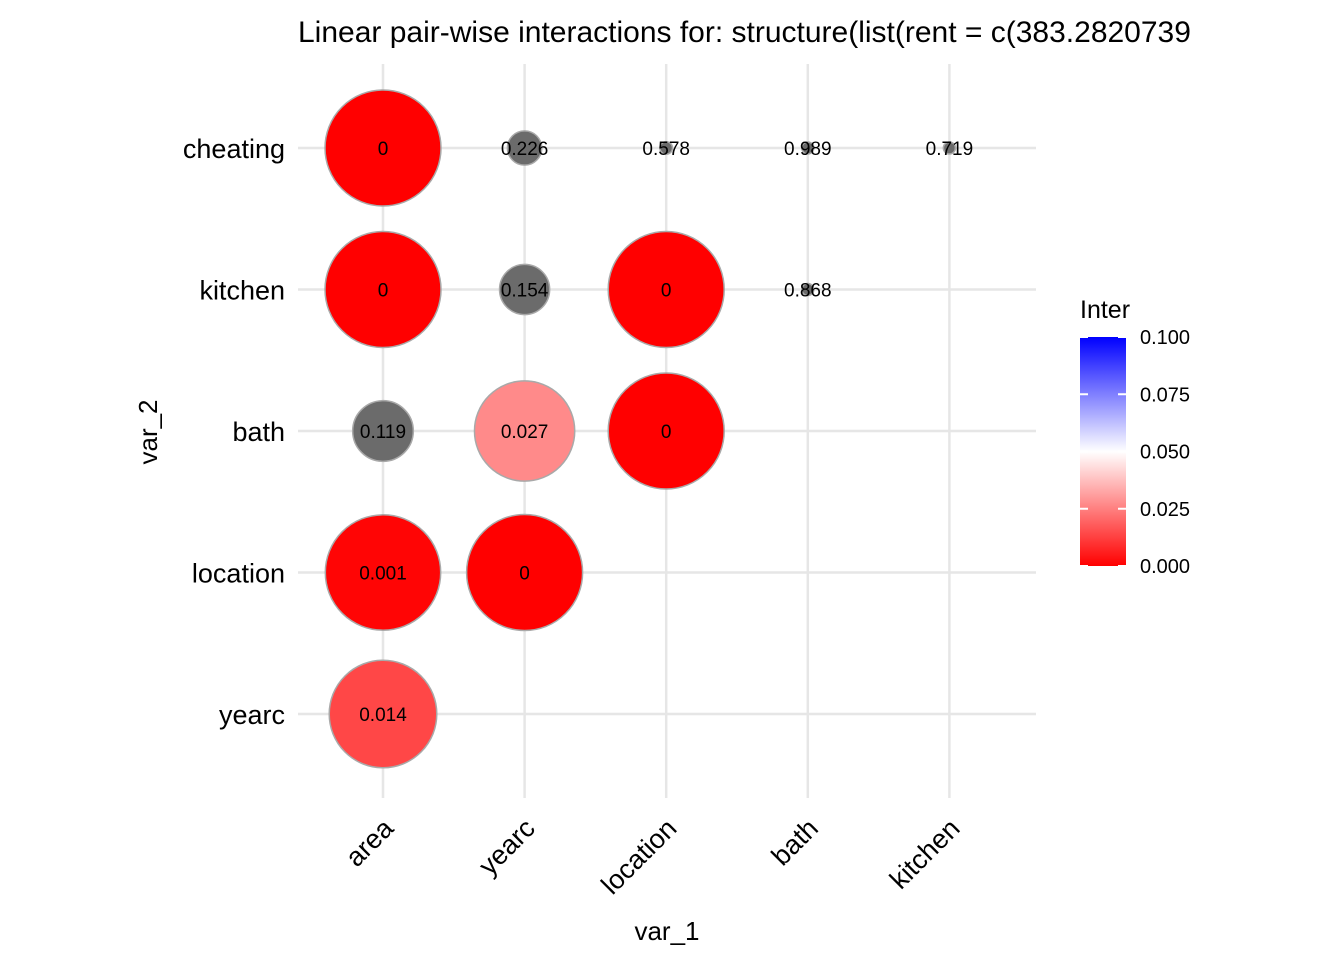 Image resolution: width=1344 pixels, height=960 pixels. I want to click on data-label-area-kitchen: 0, so click(383, 291).